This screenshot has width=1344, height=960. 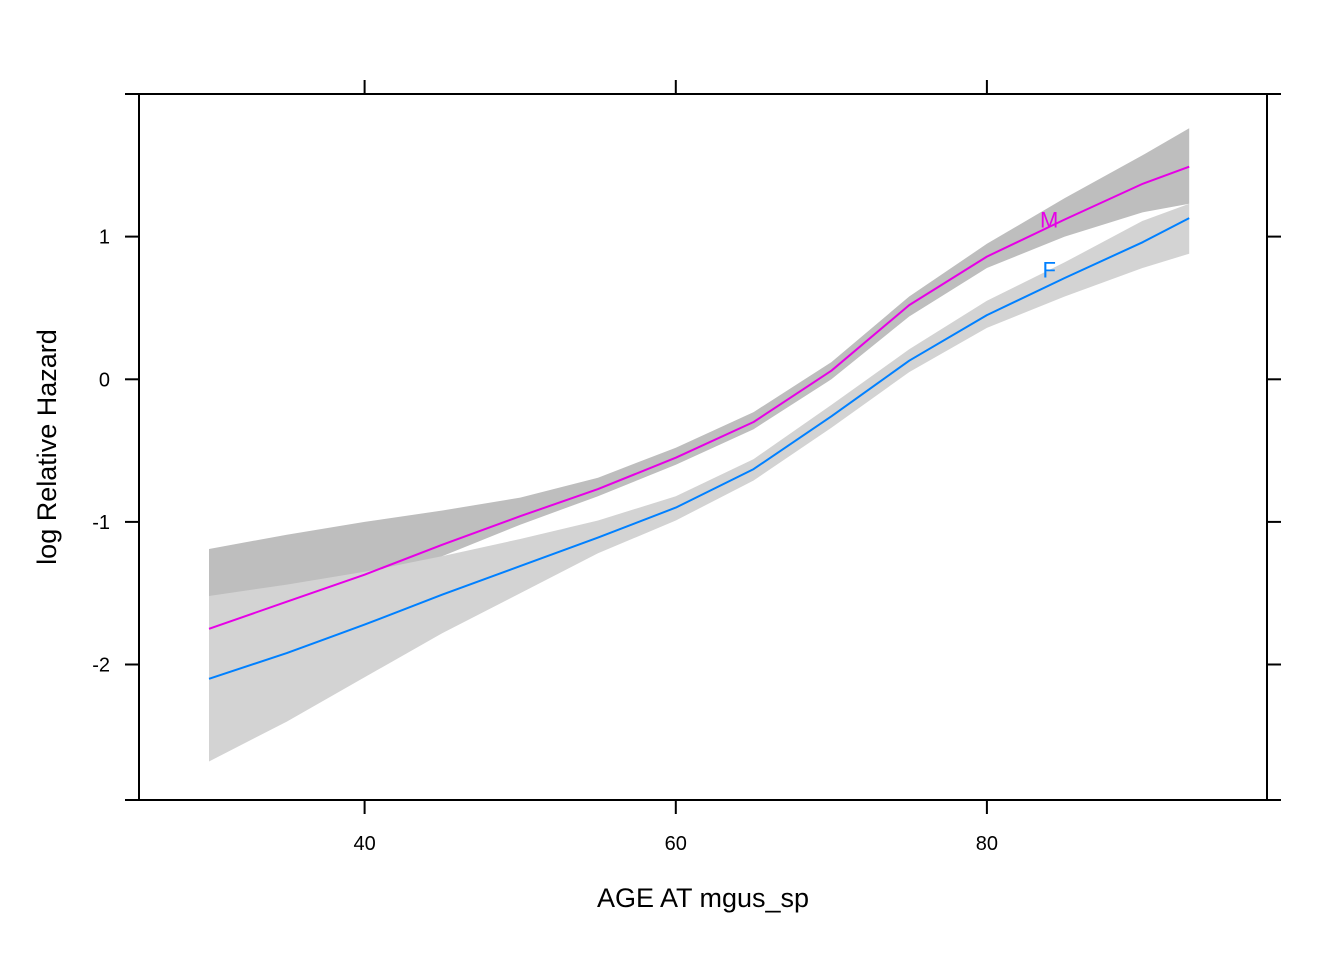 I want to click on y-tick-label: -1, so click(x=101, y=523).